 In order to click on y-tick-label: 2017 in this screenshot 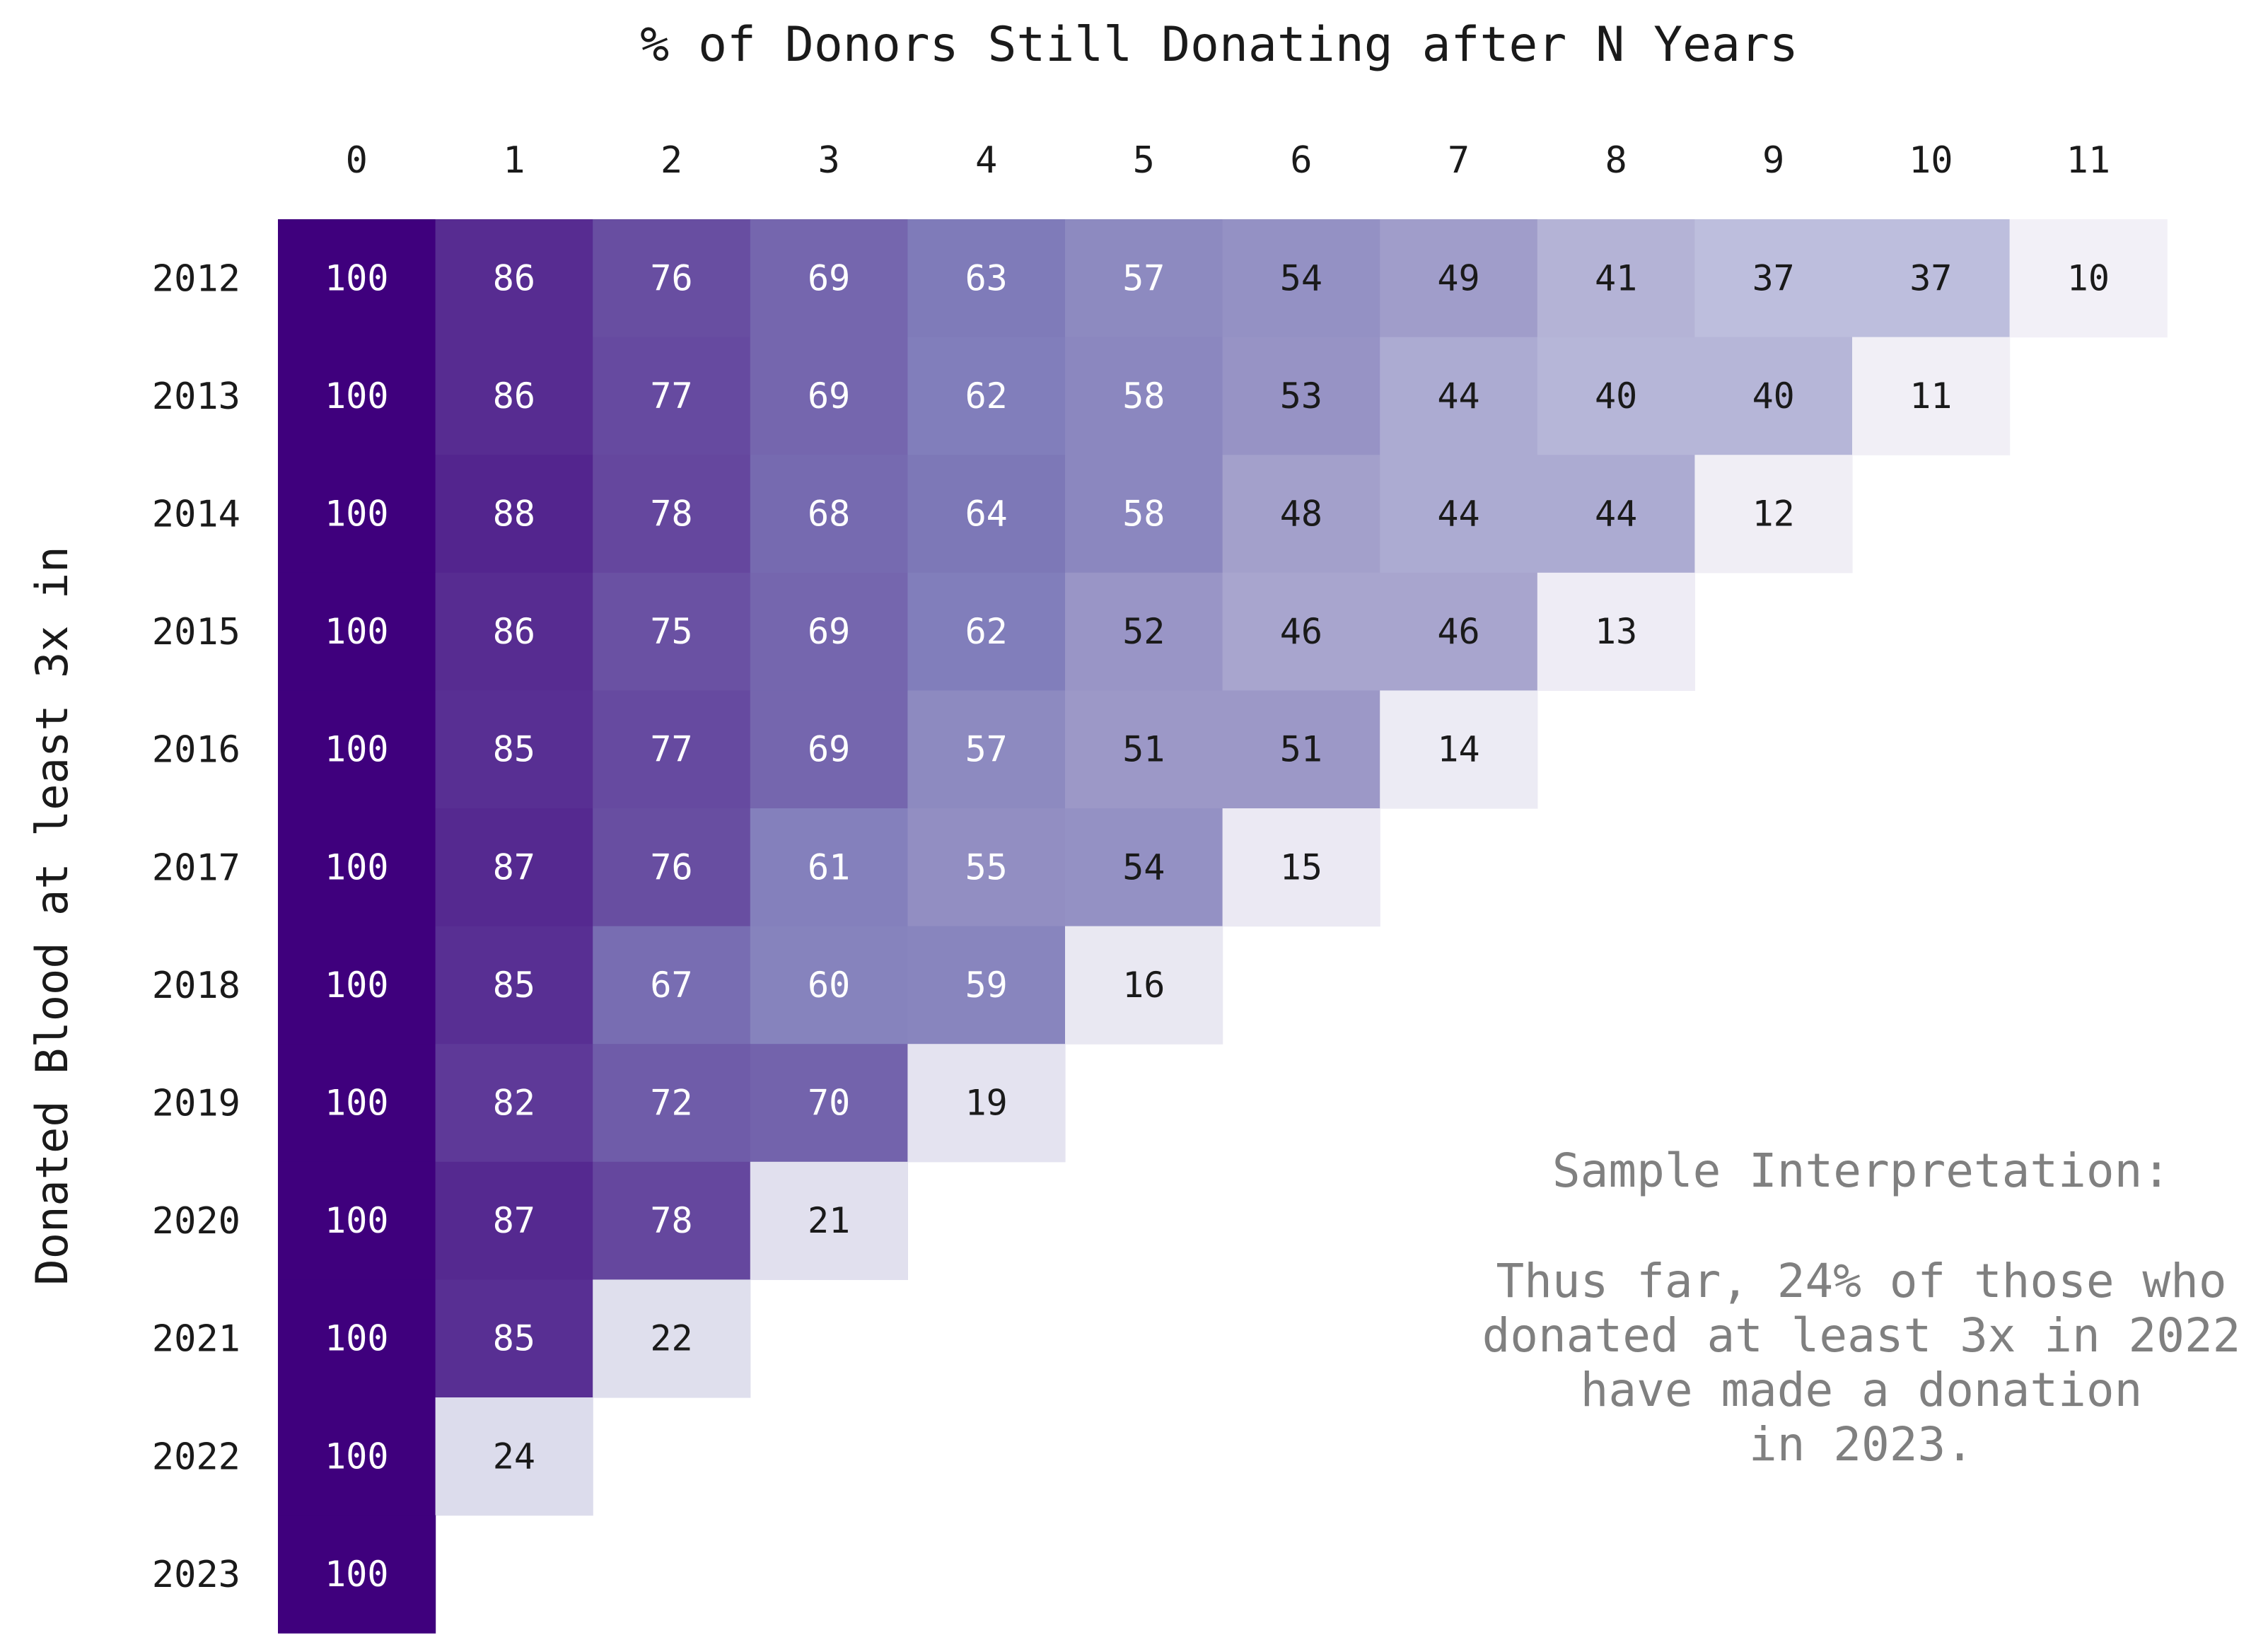, I will do `click(196, 868)`.